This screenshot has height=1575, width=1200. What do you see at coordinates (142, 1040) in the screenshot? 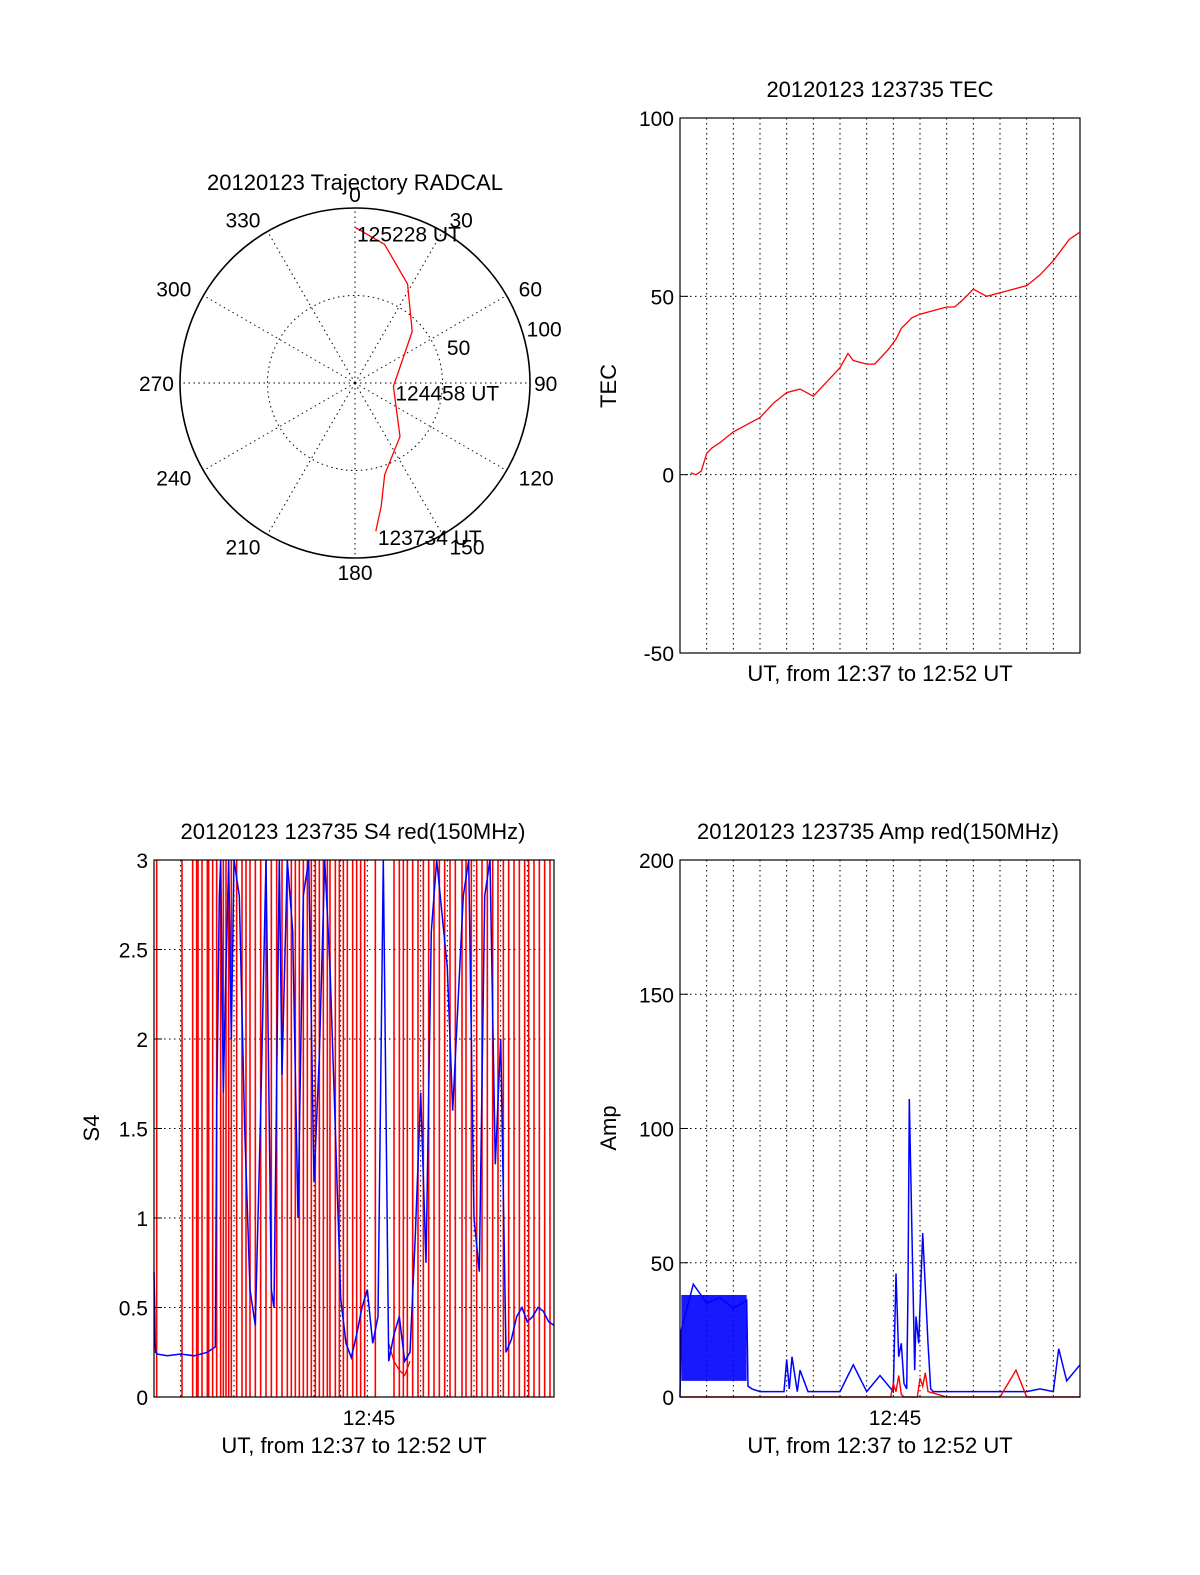
I see `s4-y-tick-label: 2` at bounding box center [142, 1040].